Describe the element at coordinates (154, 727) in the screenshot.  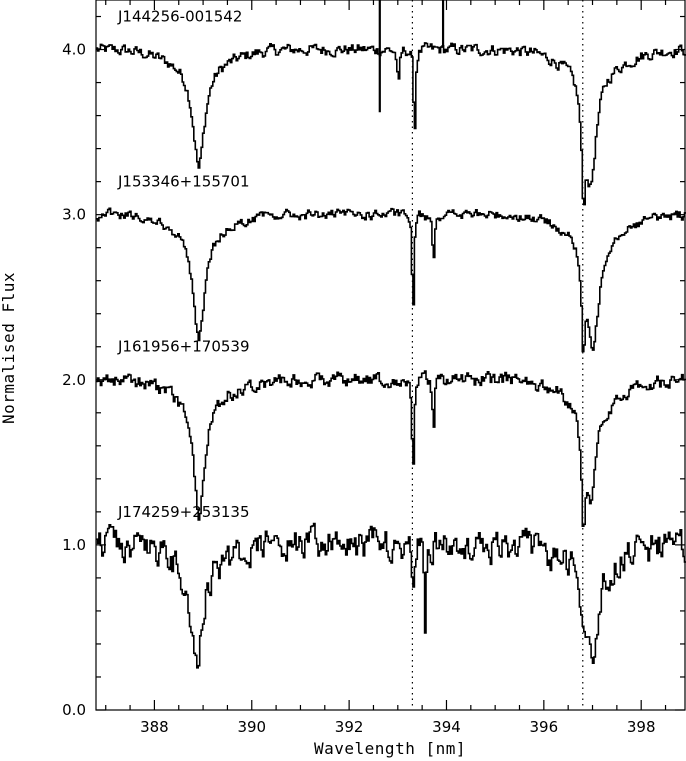
I see `x-tick-label: 388` at that location.